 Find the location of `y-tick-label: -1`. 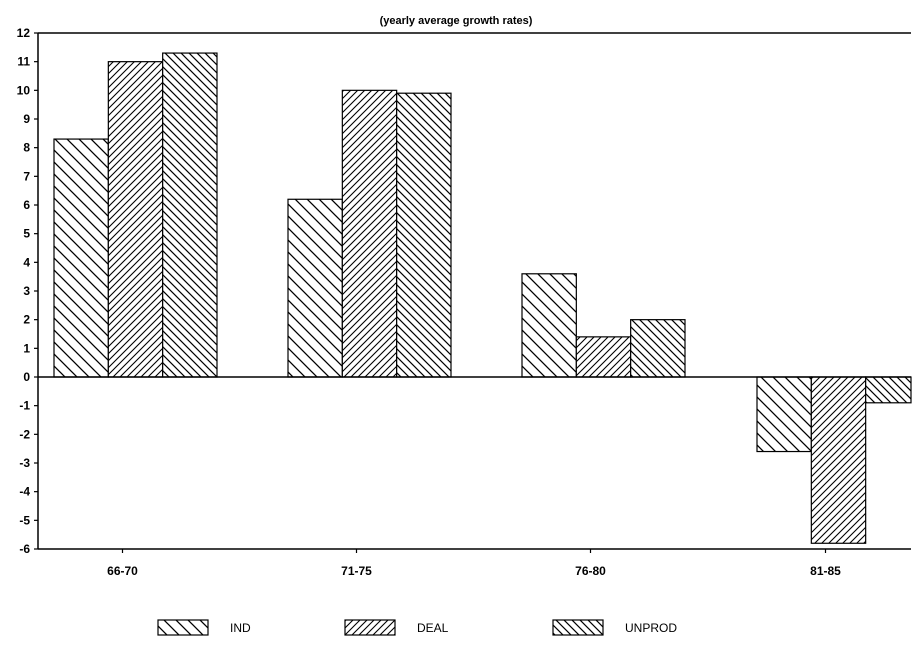

y-tick-label: -1 is located at coordinates (24, 406).